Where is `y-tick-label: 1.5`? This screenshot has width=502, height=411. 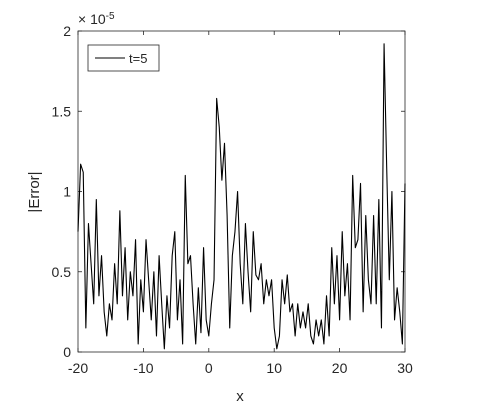
y-tick-label: 1.5 is located at coordinates (62, 111).